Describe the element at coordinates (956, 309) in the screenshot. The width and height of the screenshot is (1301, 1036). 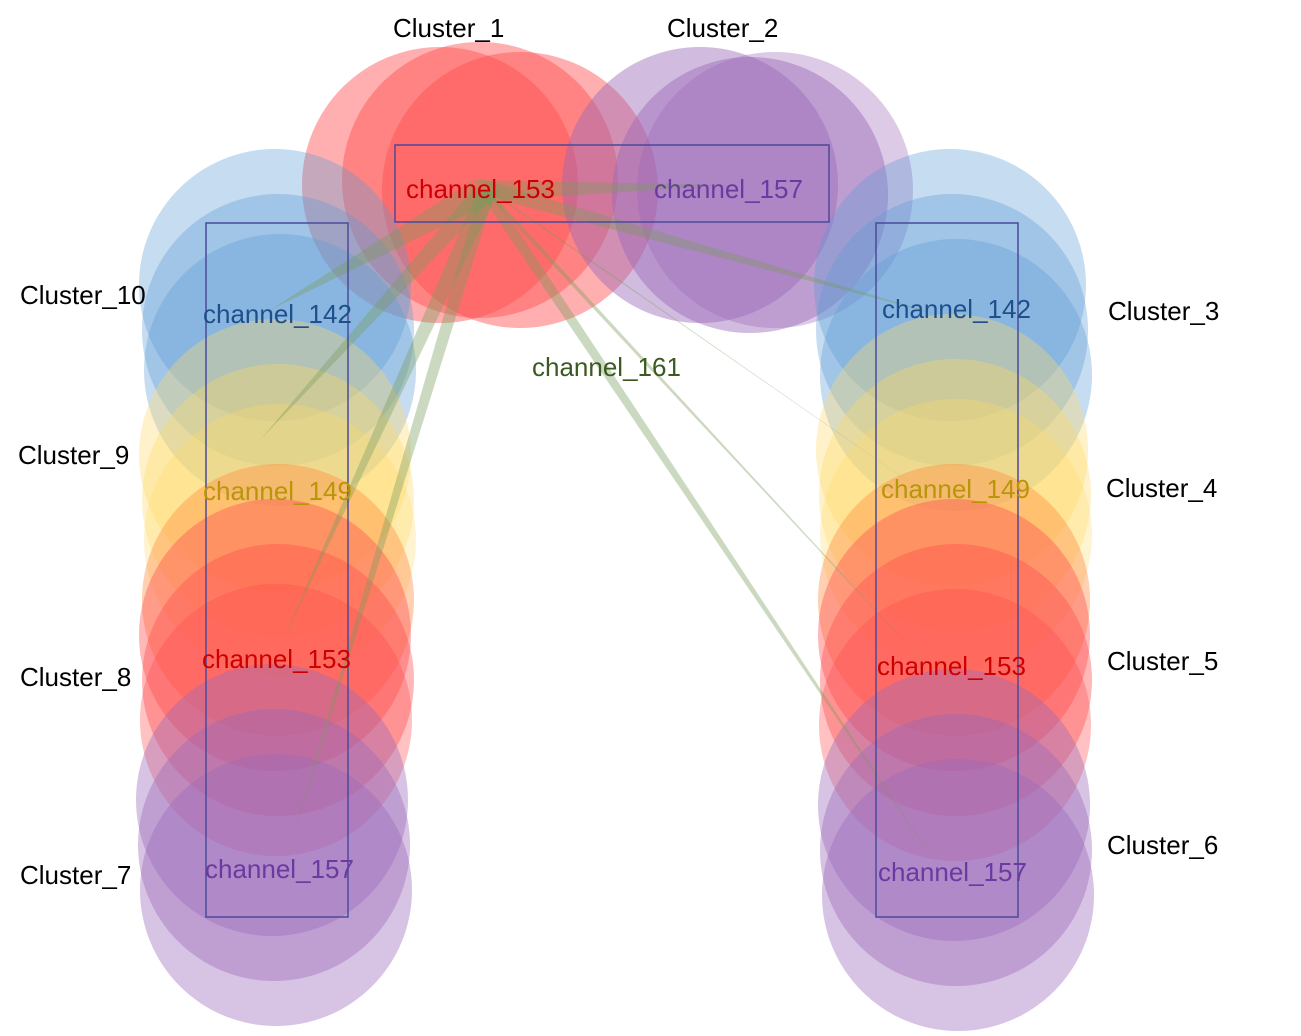
I see `channel-label-right-142: channel_142` at that location.